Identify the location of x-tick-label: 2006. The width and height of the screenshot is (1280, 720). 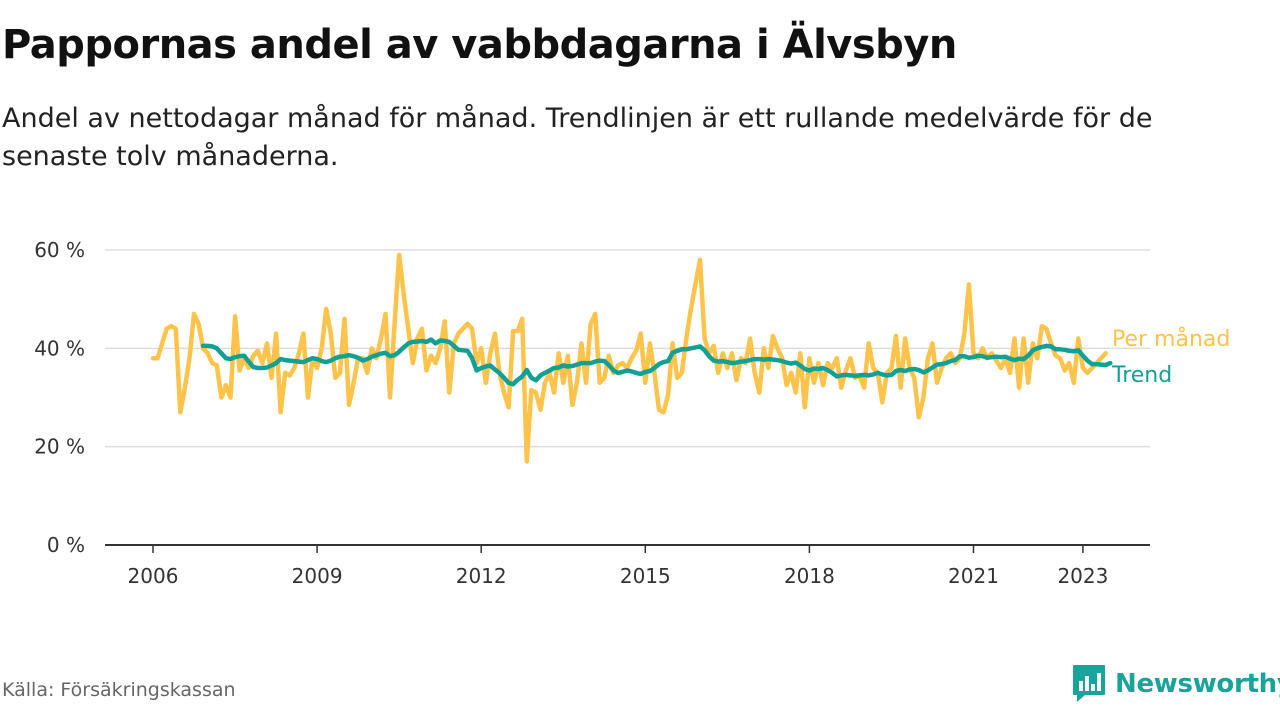
(153, 576).